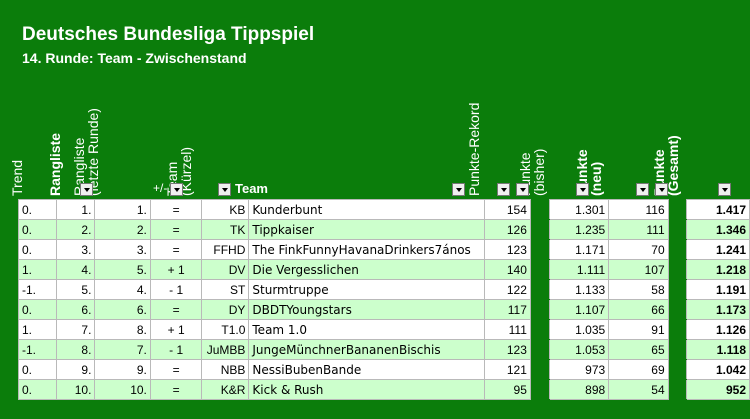  I want to click on filter-punkte-rekord-dropdown, so click(503, 189).